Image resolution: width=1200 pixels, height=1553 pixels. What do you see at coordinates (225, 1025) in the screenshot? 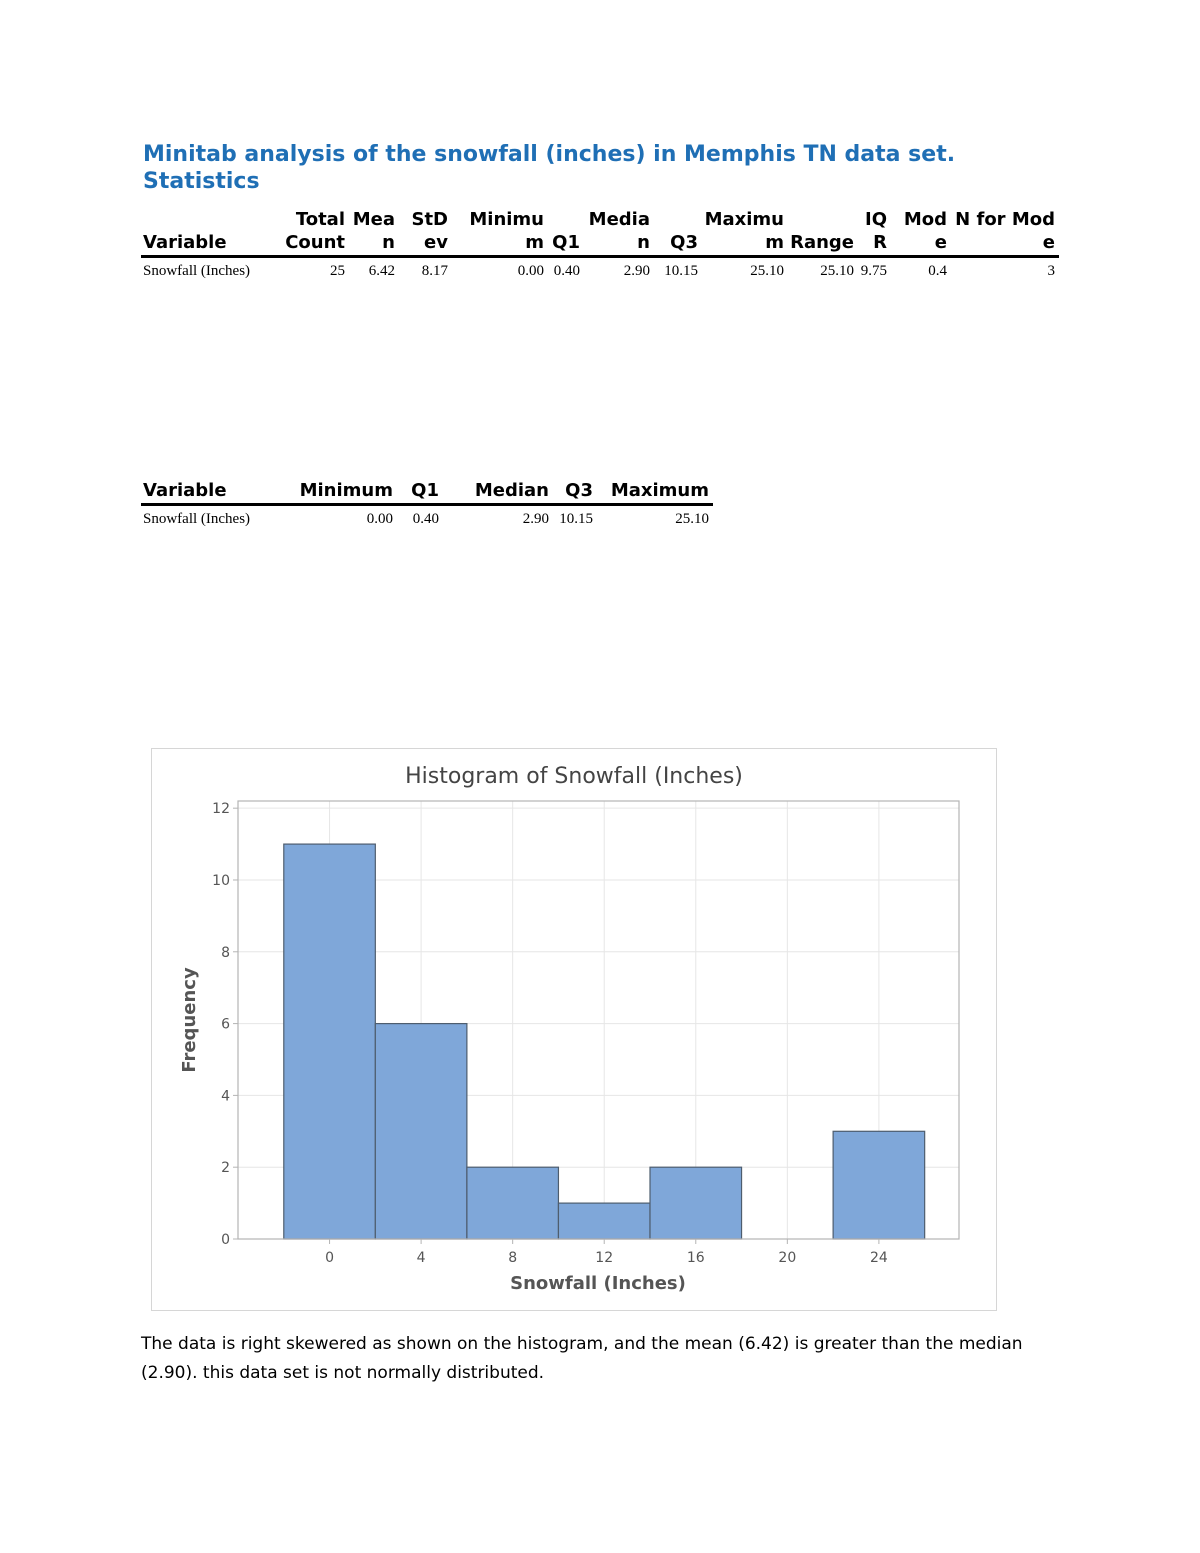
I see `y-tick-label: 6` at bounding box center [225, 1025].